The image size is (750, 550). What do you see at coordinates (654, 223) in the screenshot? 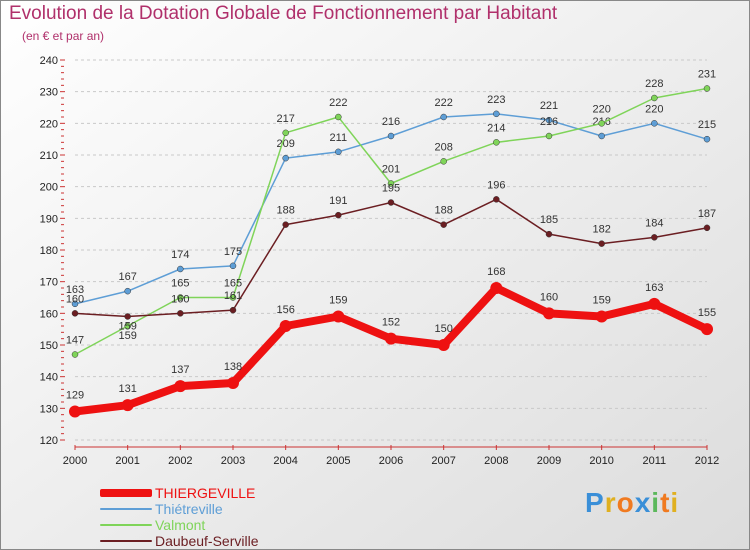
I see `data-label: 184` at bounding box center [654, 223].